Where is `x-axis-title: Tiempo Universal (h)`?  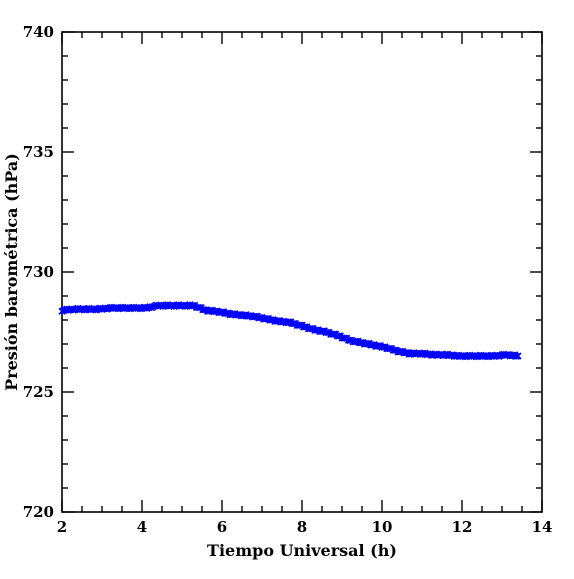 x-axis-title: Tiempo Universal (h) is located at coordinates (302, 550).